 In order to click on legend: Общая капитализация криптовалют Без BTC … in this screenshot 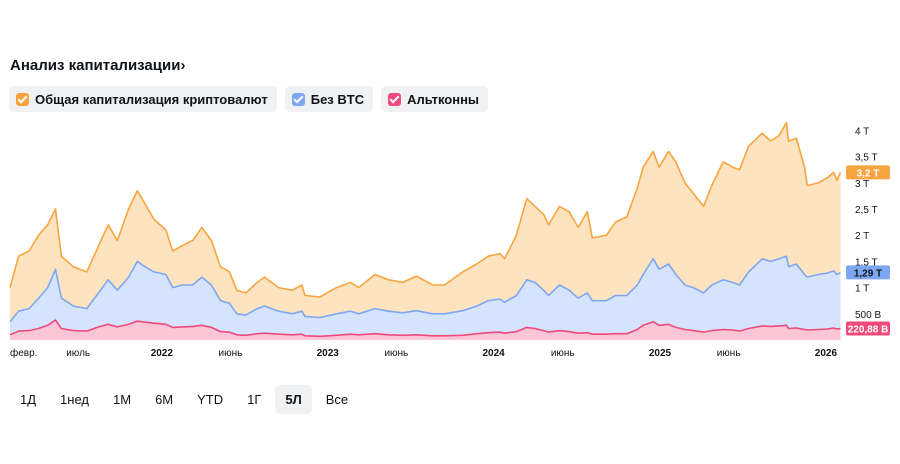, I will do `click(249, 99)`.